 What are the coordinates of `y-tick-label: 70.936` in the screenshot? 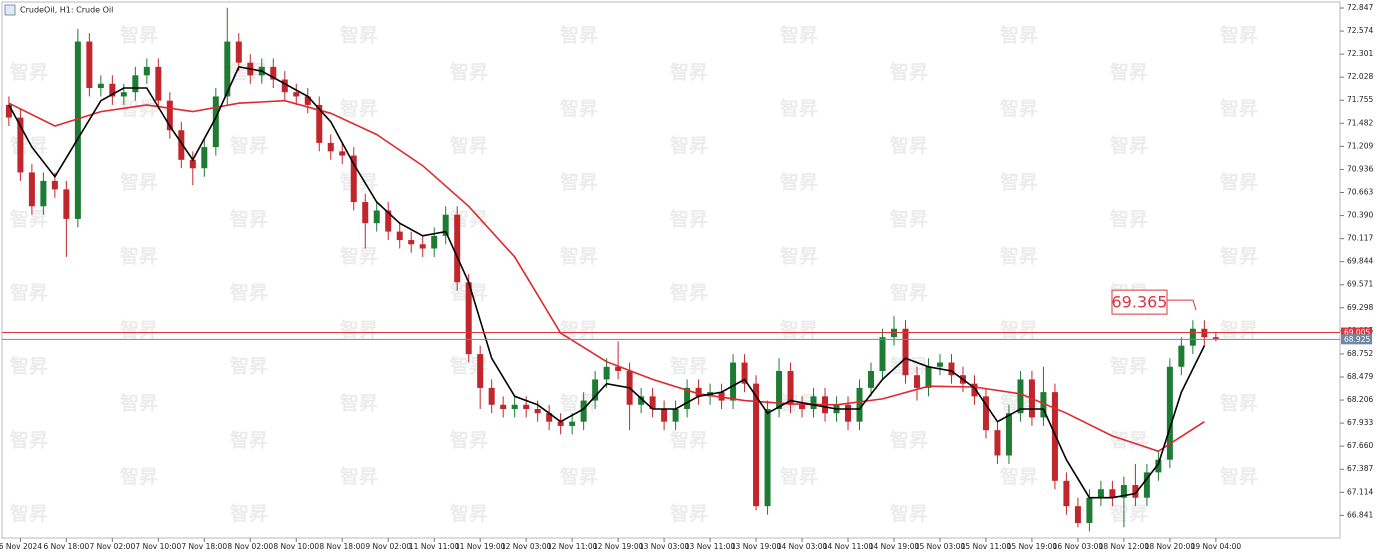 It's located at (1360, 168).